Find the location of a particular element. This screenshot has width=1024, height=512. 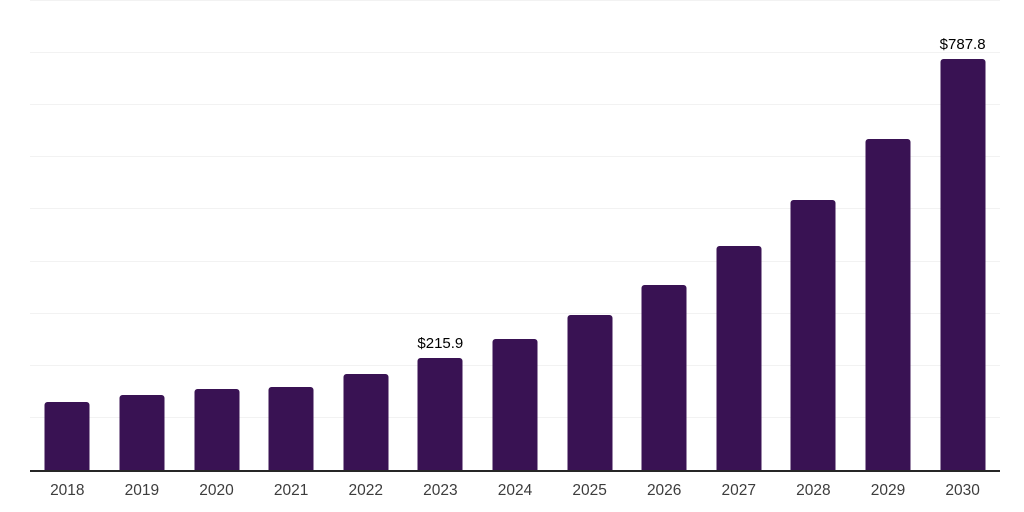

bar-2027 is located at coordinates (739, 358).